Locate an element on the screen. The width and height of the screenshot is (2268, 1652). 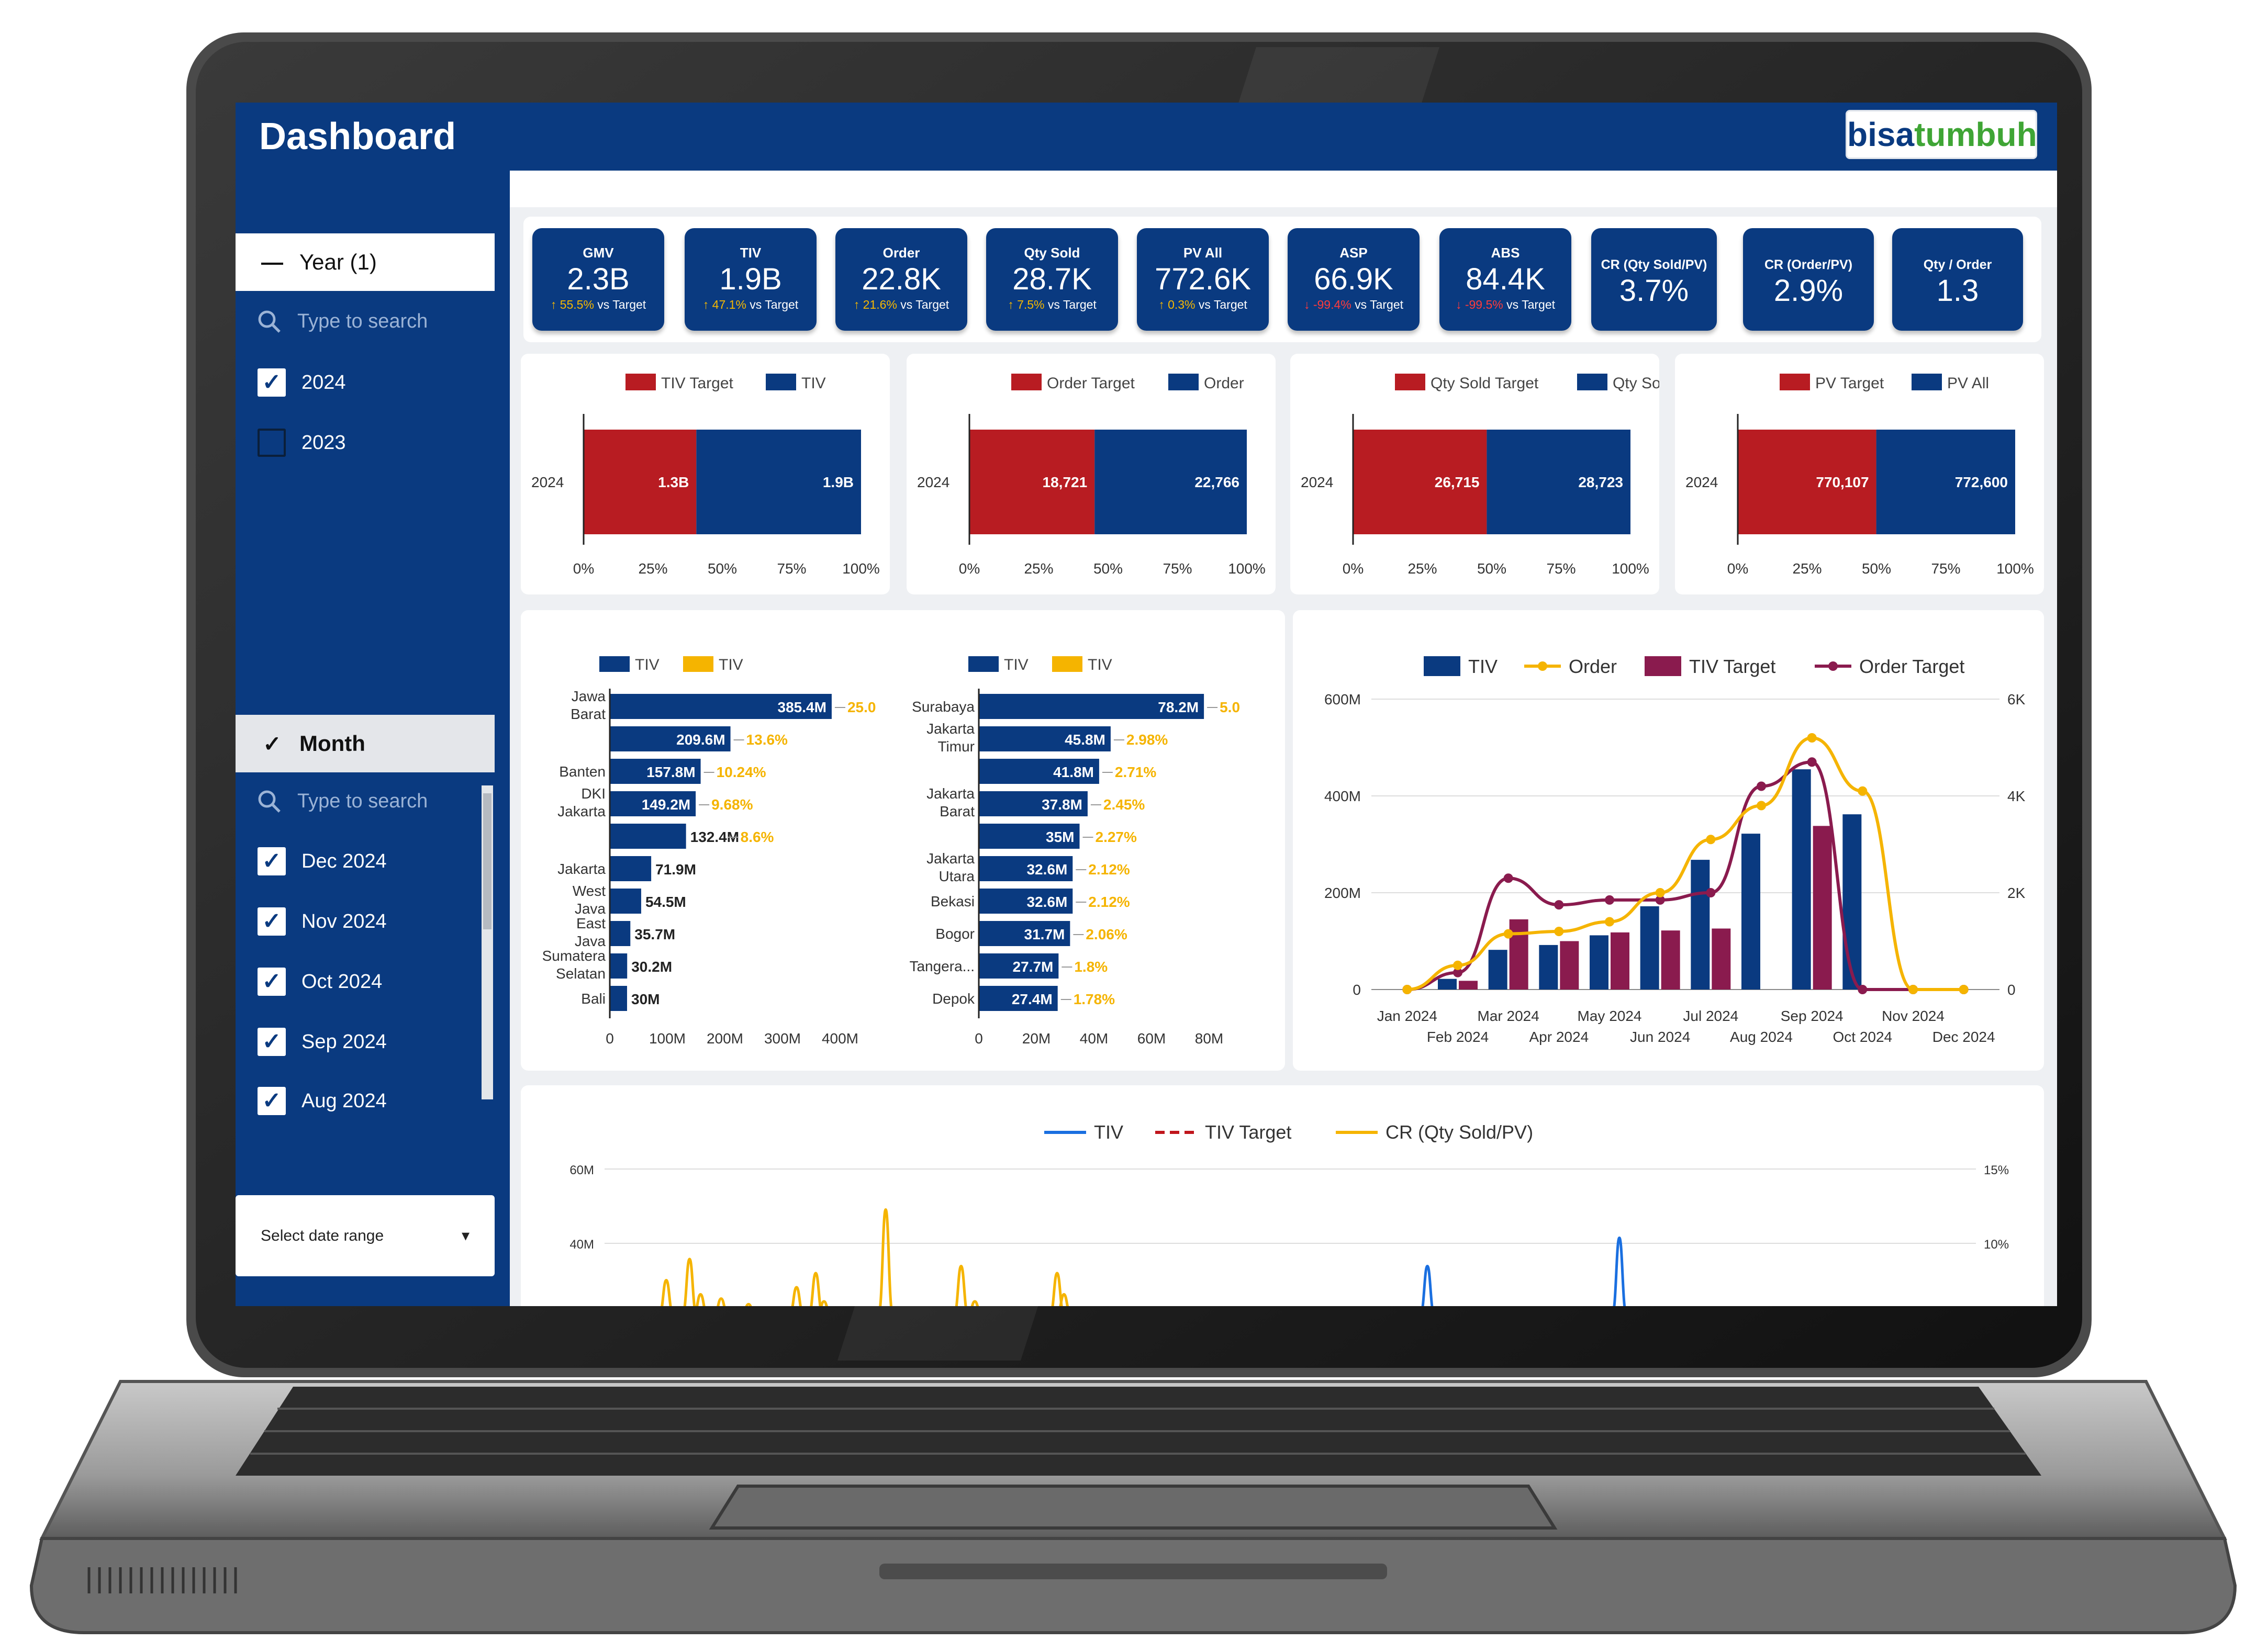
bar-value-label: 385.4M is located at coordinates (802, 707).